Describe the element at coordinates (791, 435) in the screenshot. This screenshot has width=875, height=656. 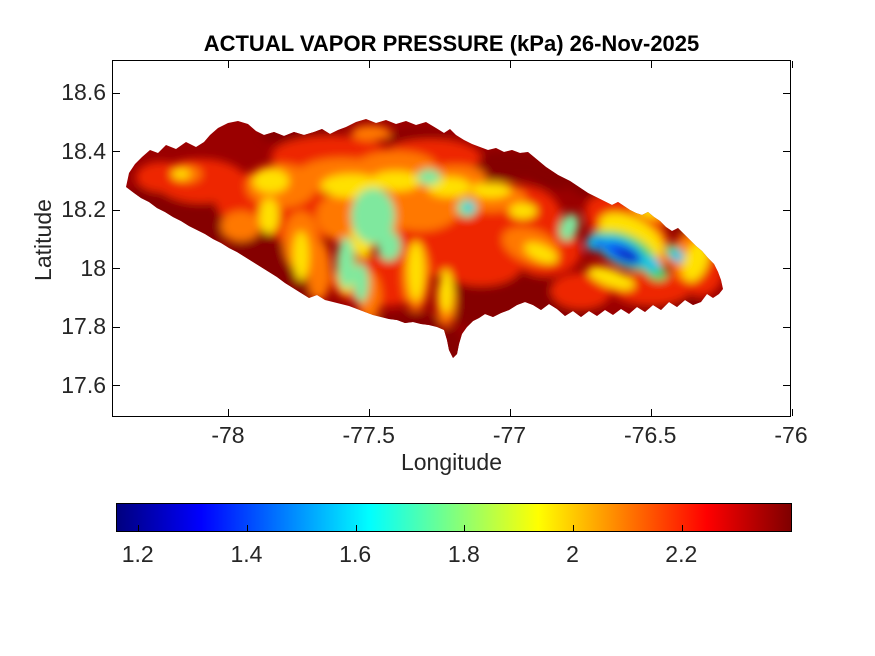
I see `x-tick-label: -76` at that location.